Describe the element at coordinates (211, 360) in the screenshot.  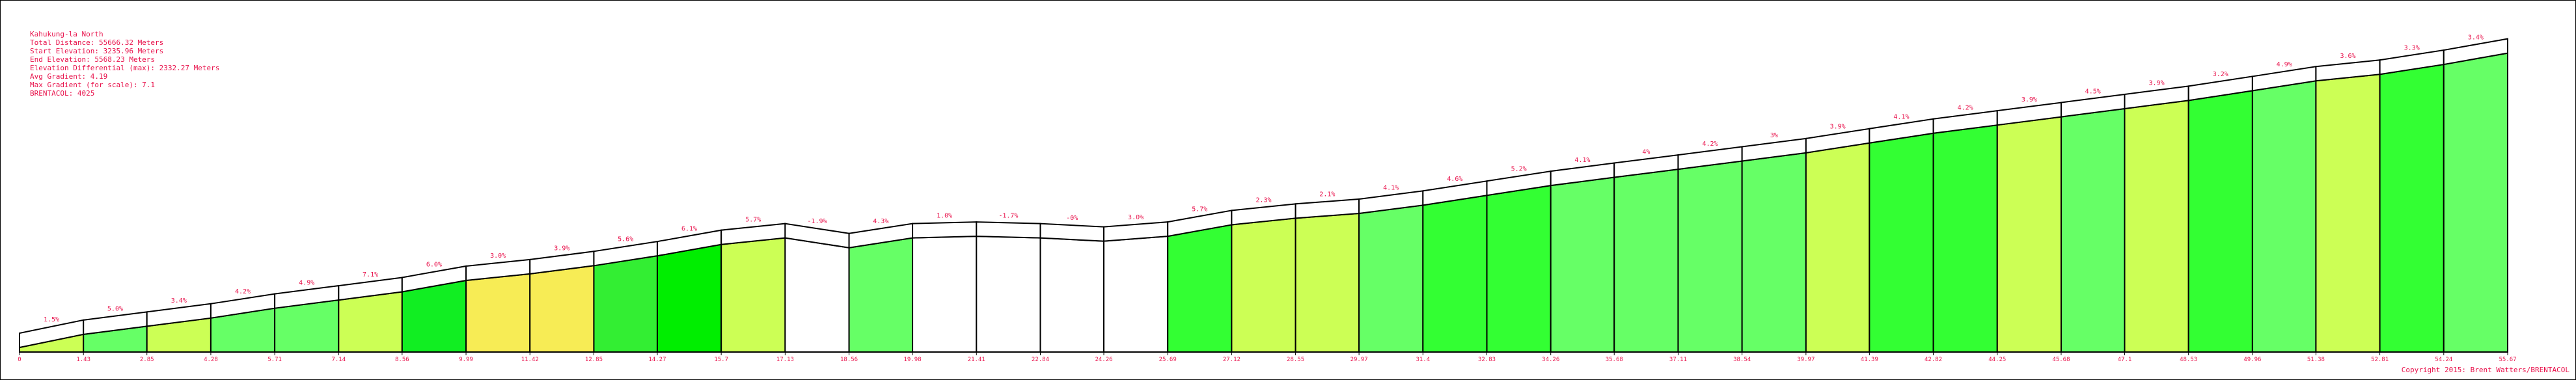
I see `x-tick-label: 4.28` at that location.